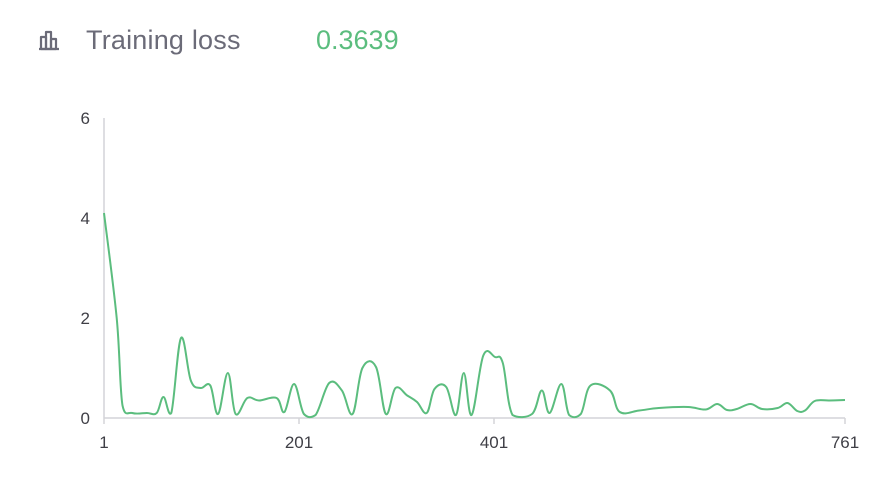  Describe the element at coordinates (85, 218) in the screenshot. I see `y-tick-label: 4` at that location.